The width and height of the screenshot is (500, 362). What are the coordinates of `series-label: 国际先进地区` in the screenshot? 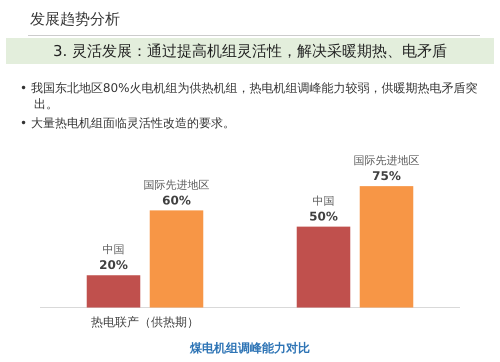 It's located at (177, 185).